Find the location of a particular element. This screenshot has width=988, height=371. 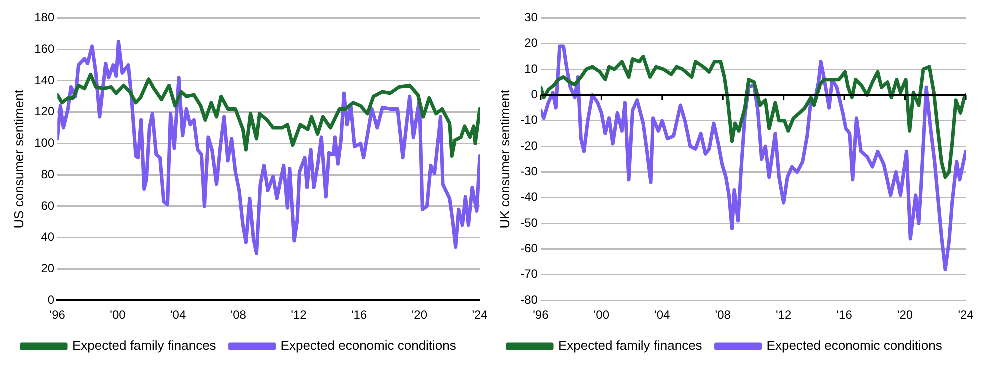

y-axis-title: US consumer sentiment is located at coordinates (18, 159).